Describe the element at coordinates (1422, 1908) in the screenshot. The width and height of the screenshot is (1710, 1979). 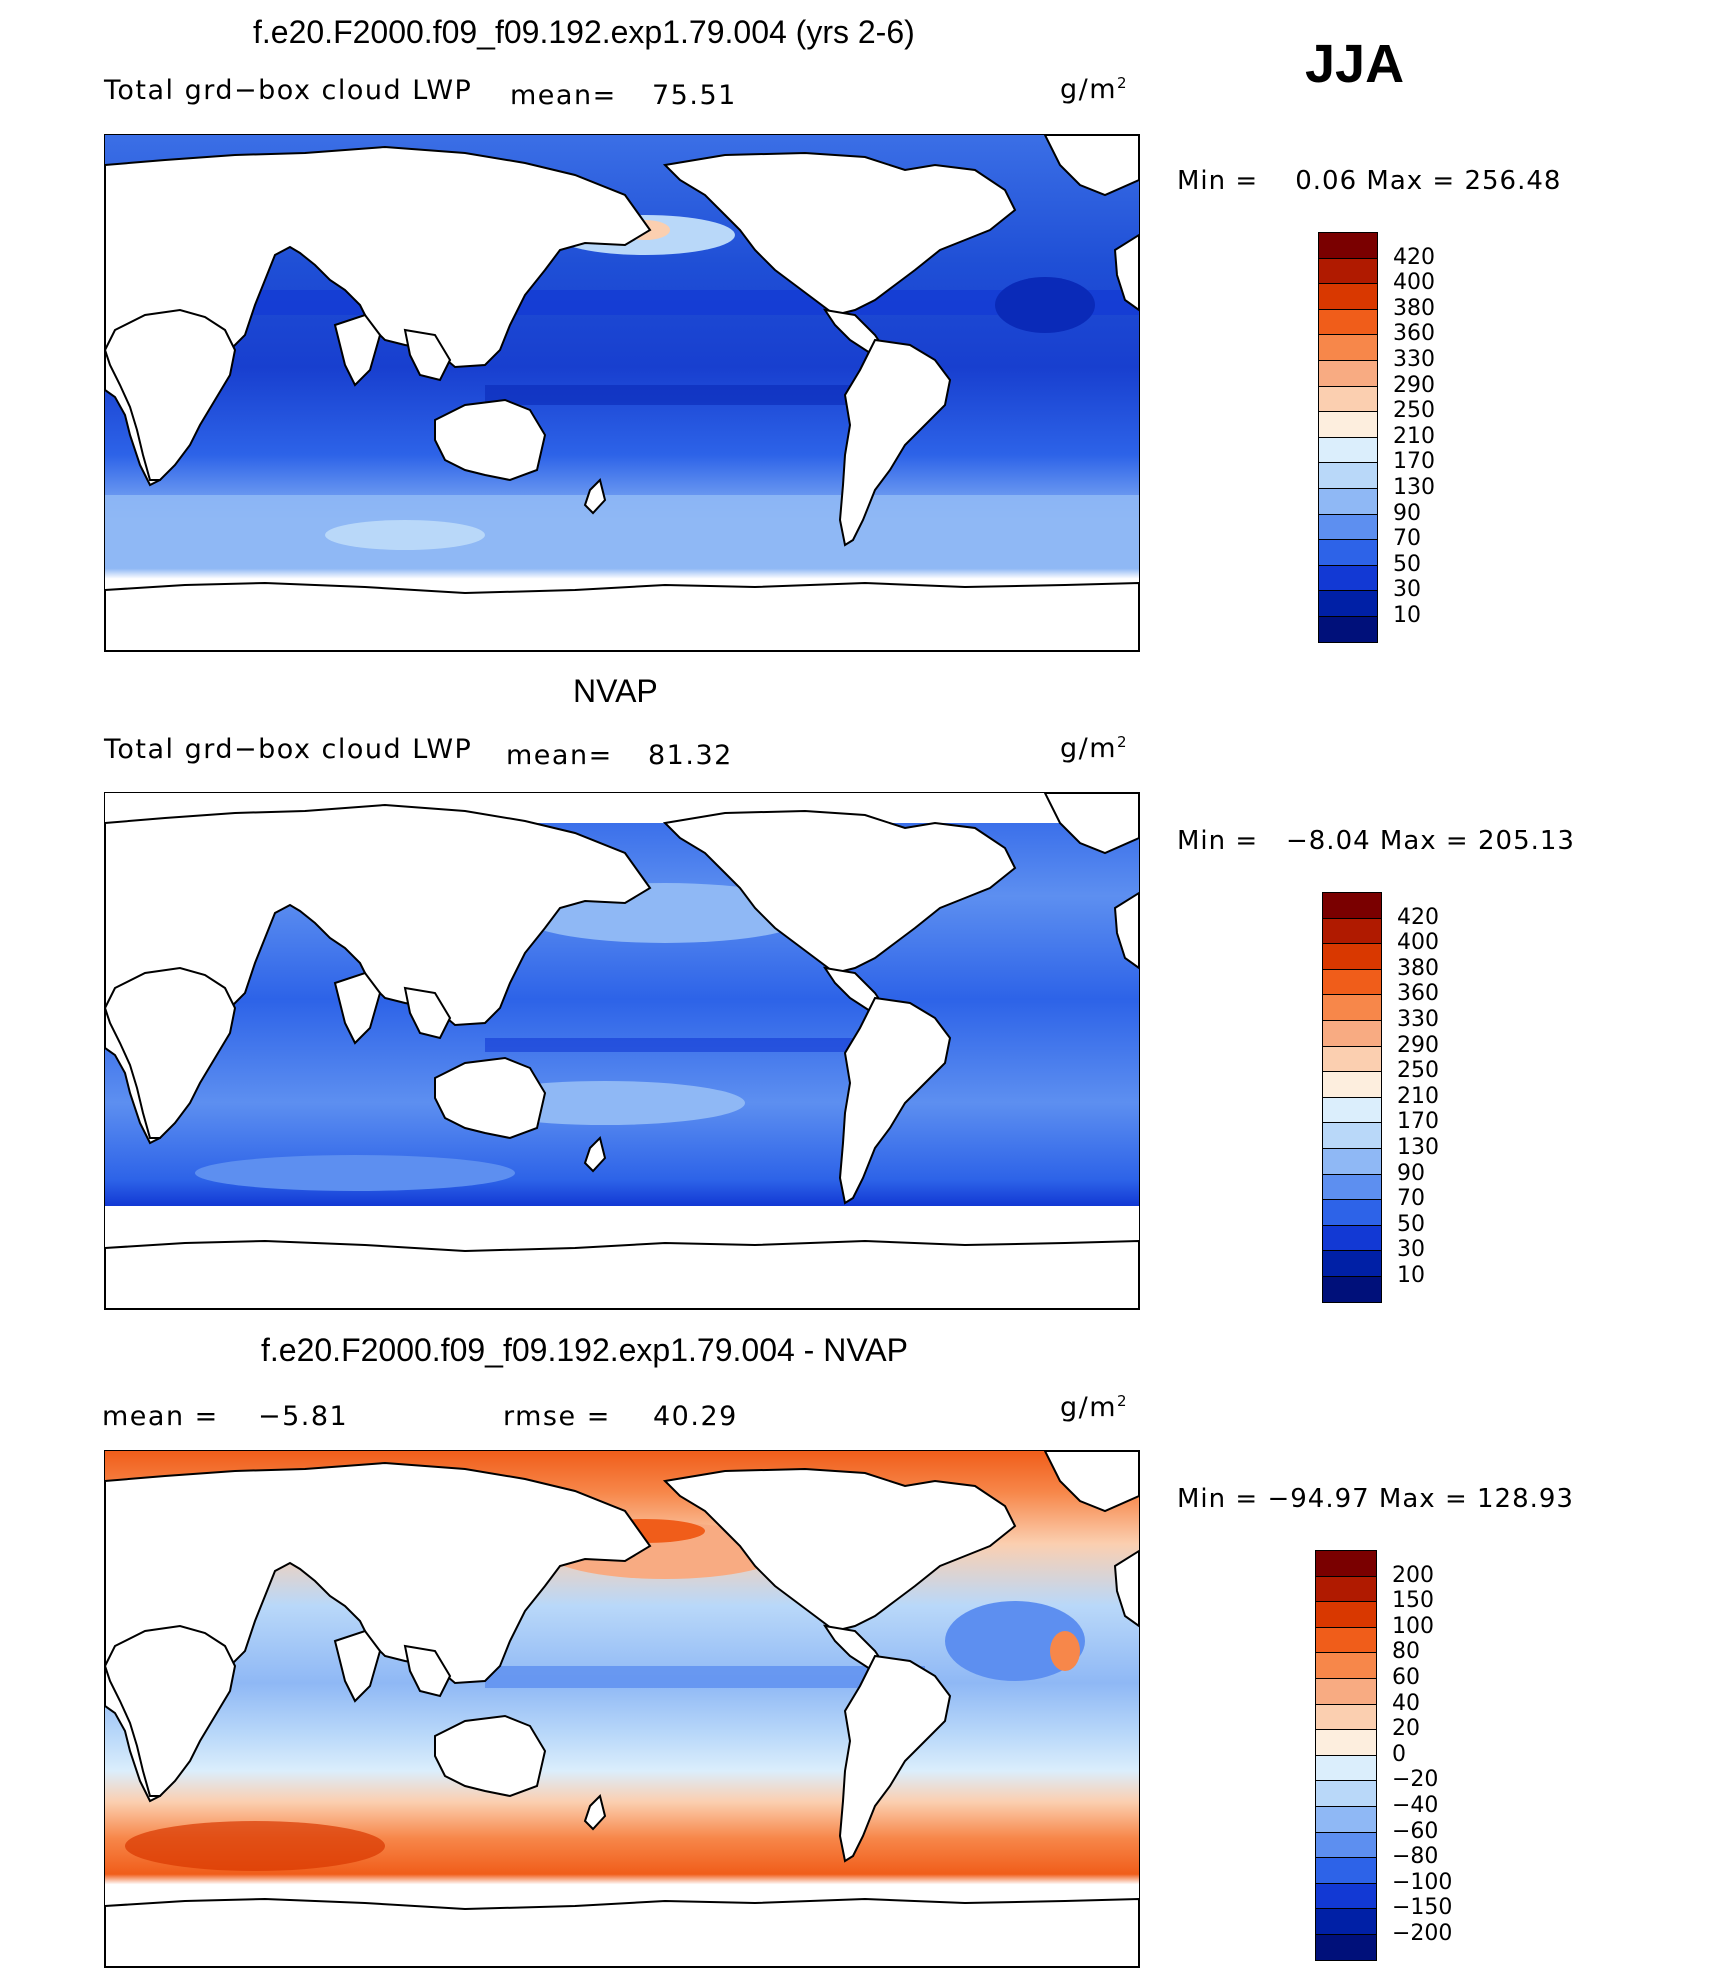
I see `colorbar-tick-label: −150` at that location.